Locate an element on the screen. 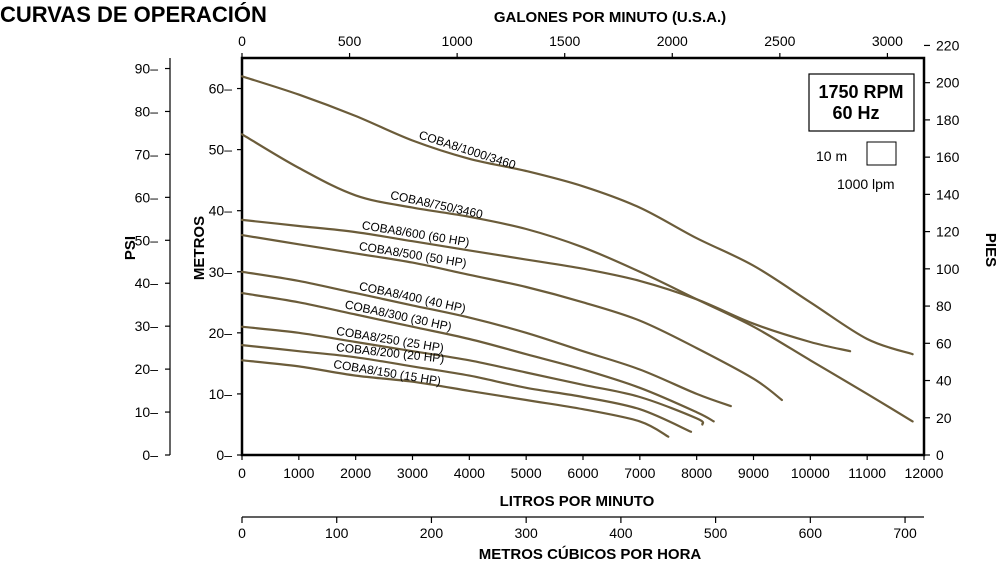 The image size is (998, 570). pies-axis-title: PIES is located at coordinates (990, 250).